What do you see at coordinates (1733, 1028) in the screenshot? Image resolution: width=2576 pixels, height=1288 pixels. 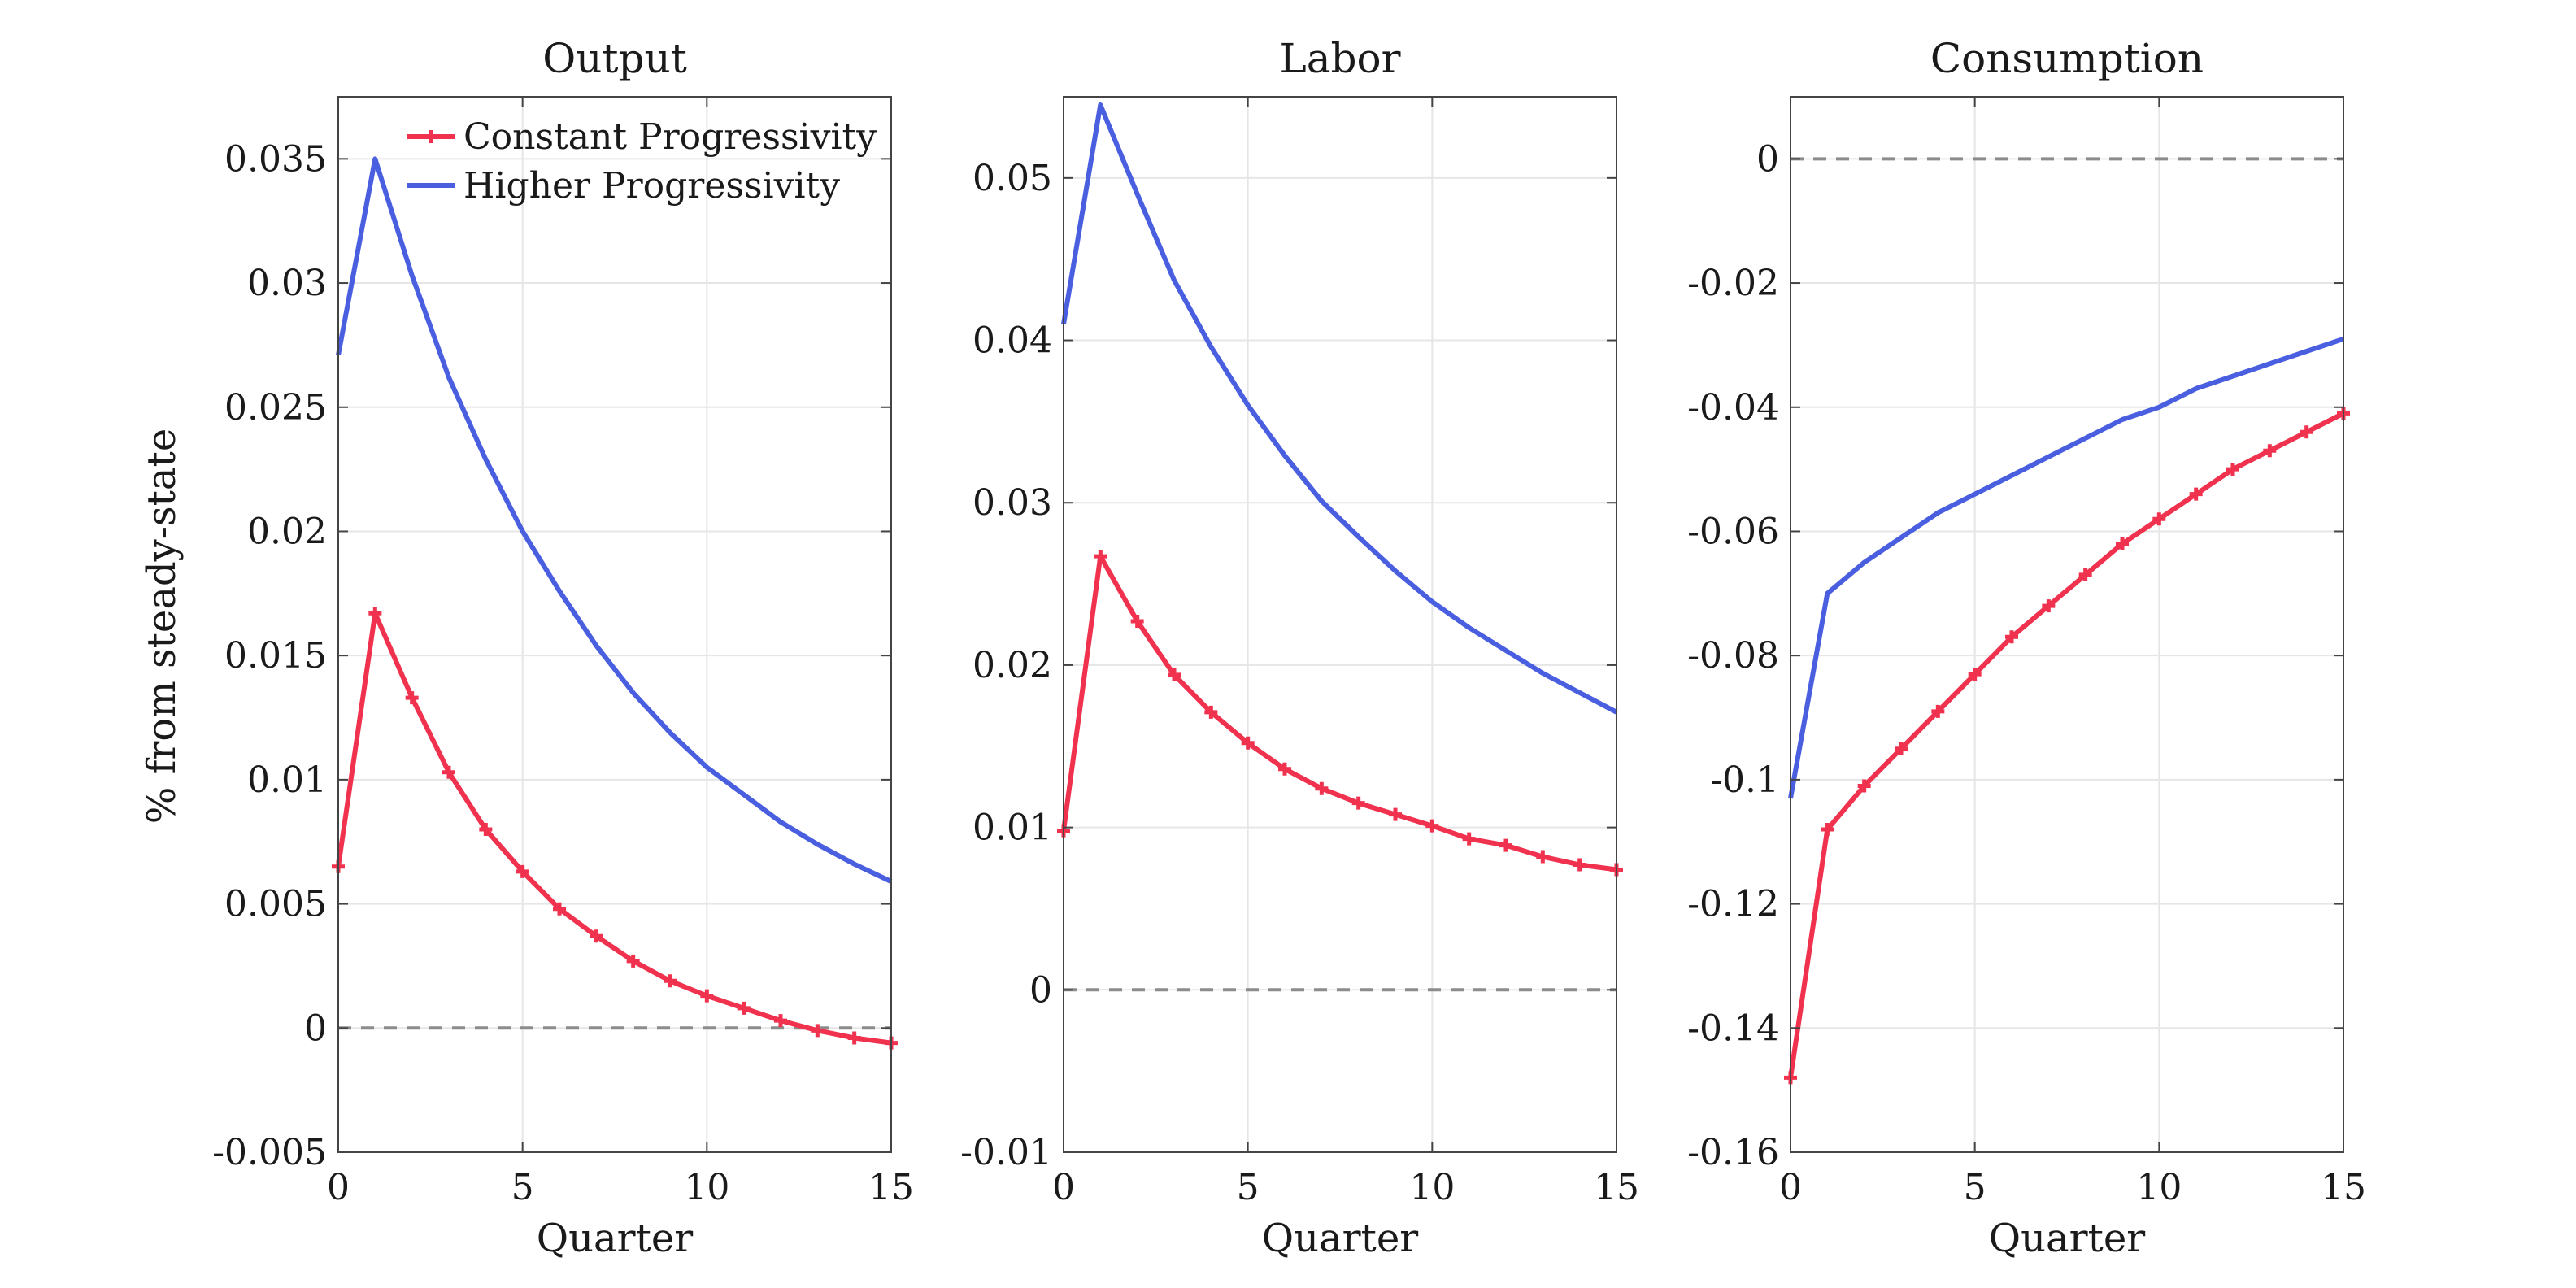 I see `y-tick-label: -0.14` at bounding box center [1733, 1028].